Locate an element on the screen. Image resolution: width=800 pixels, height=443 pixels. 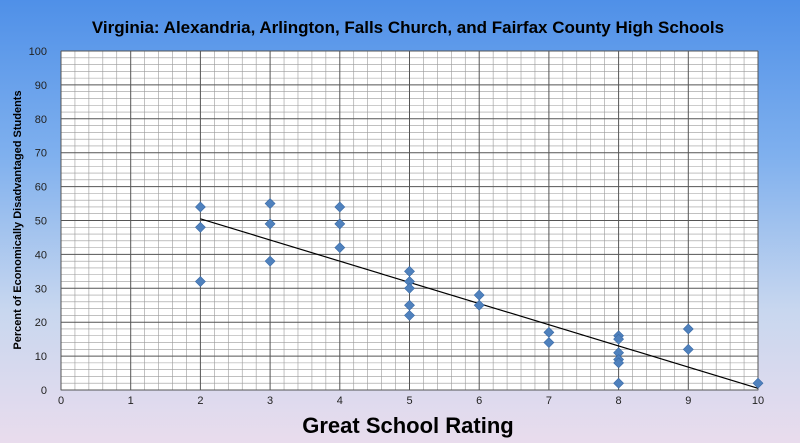
x-tick-label: 4 is located at coordinates (340, 401).